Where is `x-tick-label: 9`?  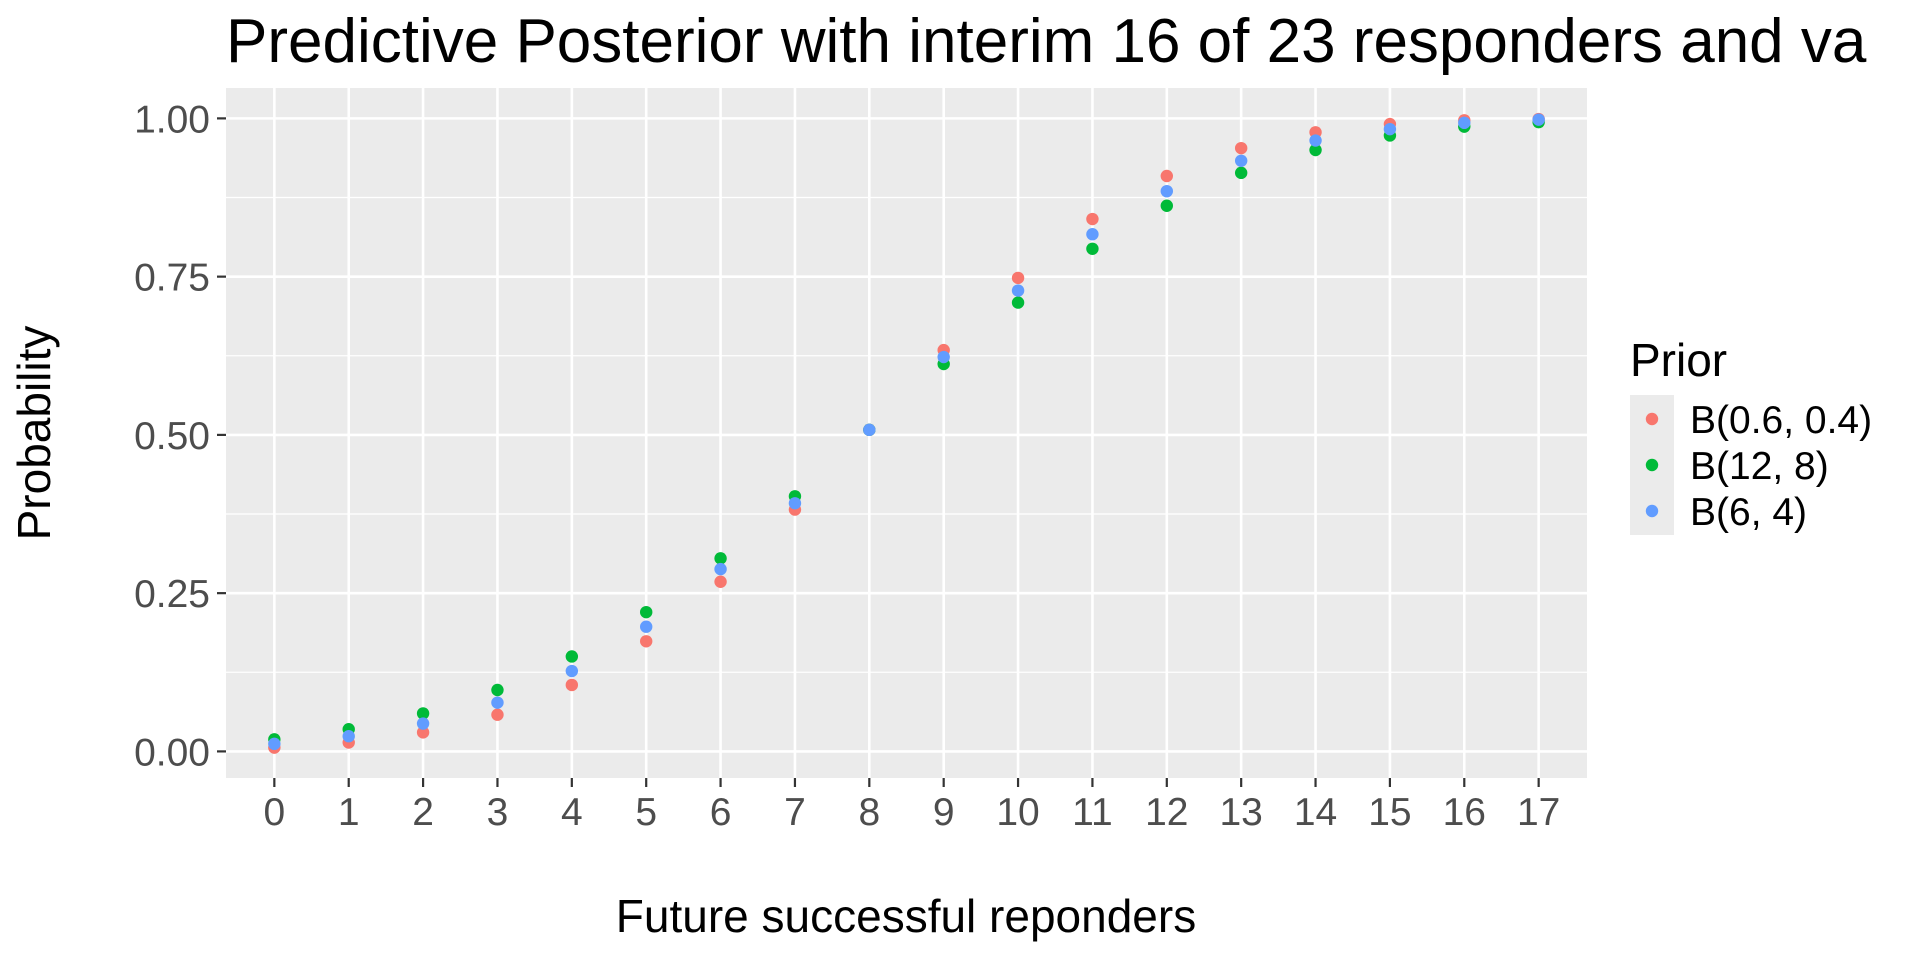 x-tick-label: 9 is located at coordinates (944, 812).